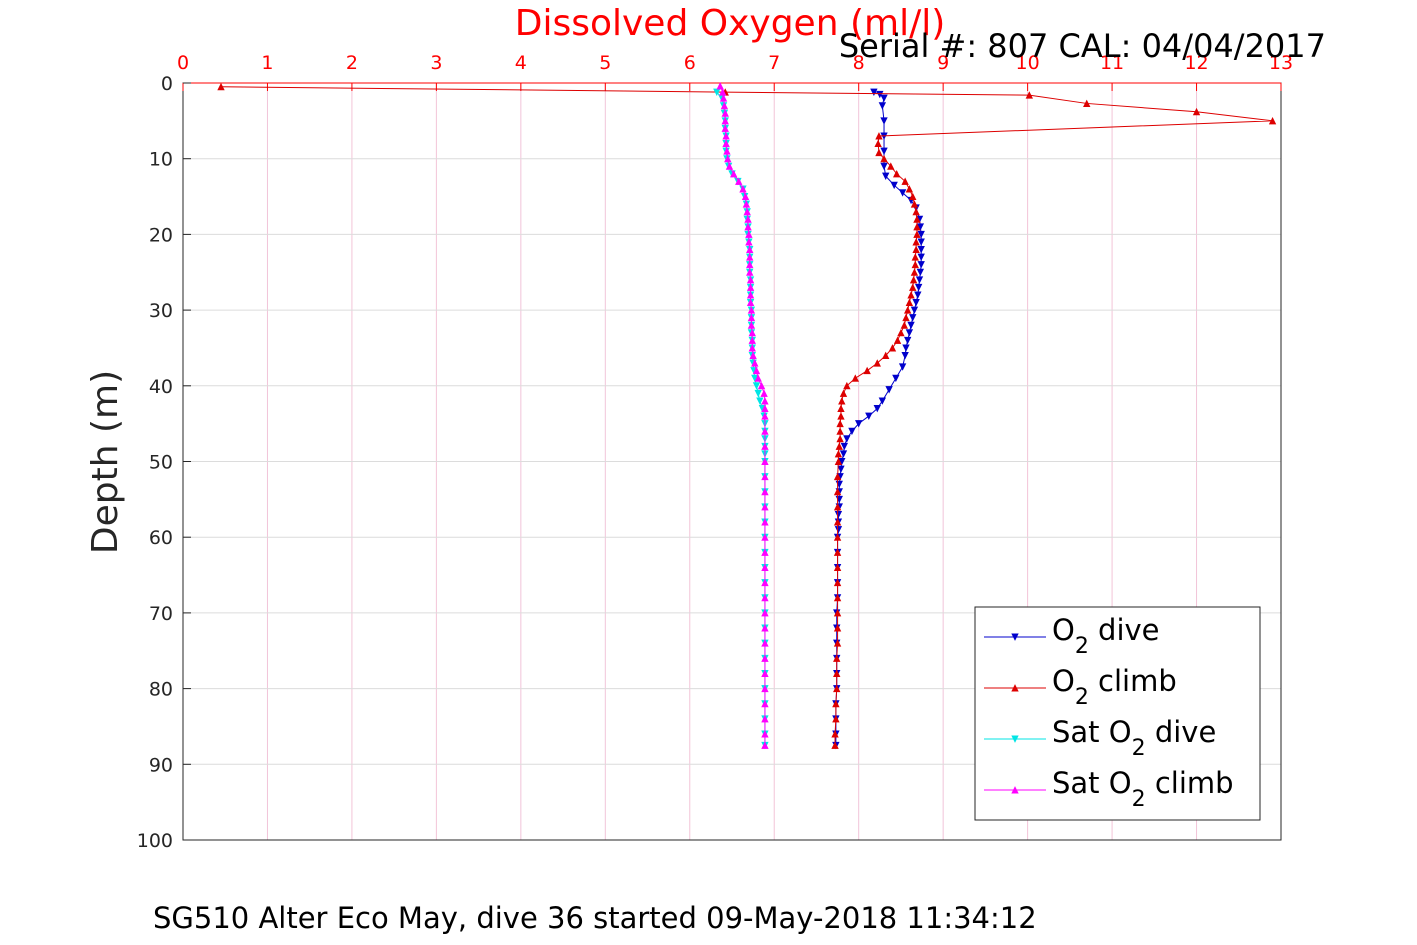 Image resolution: width=1417 pixels, height=945 pixels. I want to click on legend-label: O2 dive, so click(1106, 636).